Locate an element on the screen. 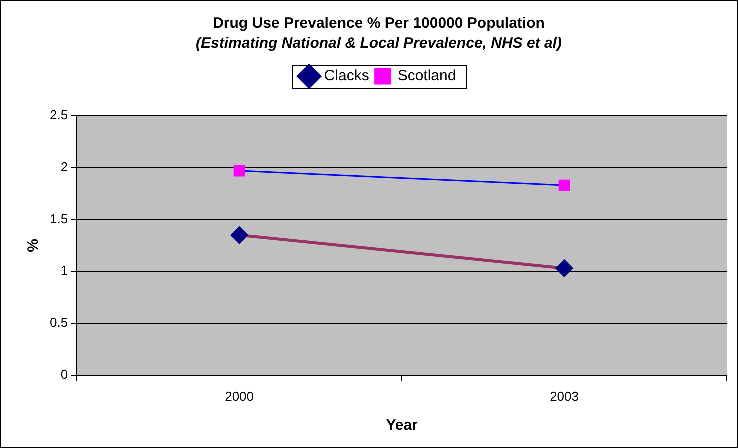 The width and height of the screenshot is (738, 448). y-tick-label: 1.5 is located at coordinates (59, 218).